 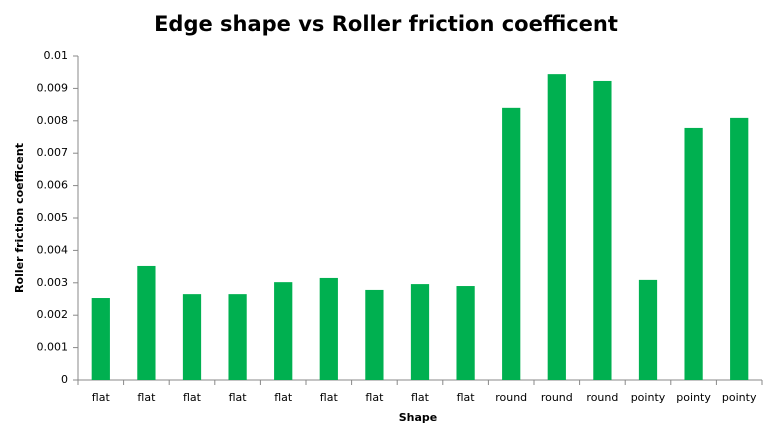 I want to click on y-axis-label: Roller friction coefficent, so click(x=19, y=218).